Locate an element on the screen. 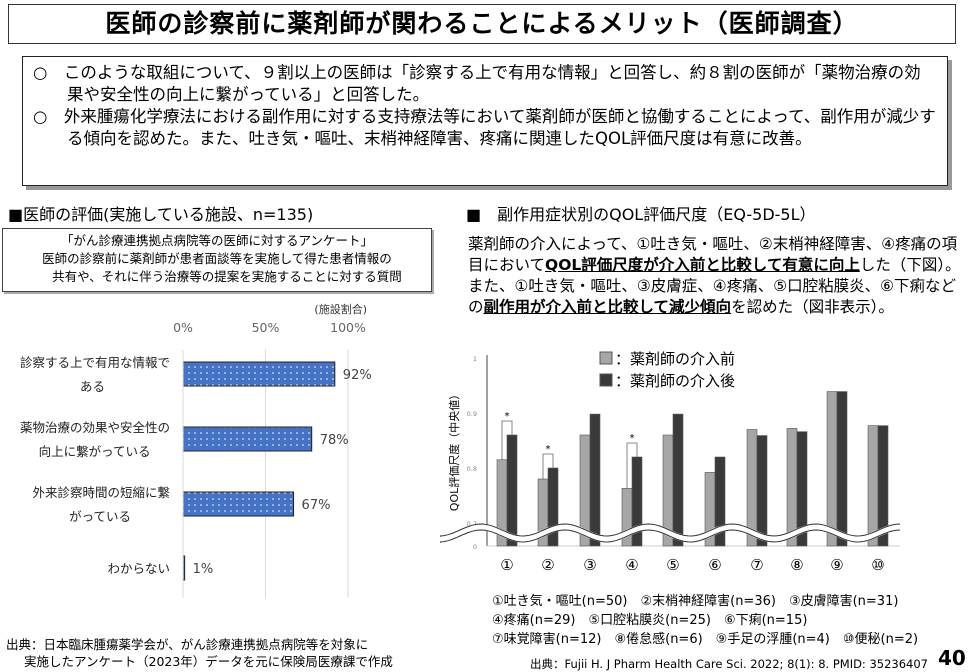 Image resolution: width=968 pixels, height=672 pixels. x-tick-label: ⑥ is located at coordinates (714, 565).